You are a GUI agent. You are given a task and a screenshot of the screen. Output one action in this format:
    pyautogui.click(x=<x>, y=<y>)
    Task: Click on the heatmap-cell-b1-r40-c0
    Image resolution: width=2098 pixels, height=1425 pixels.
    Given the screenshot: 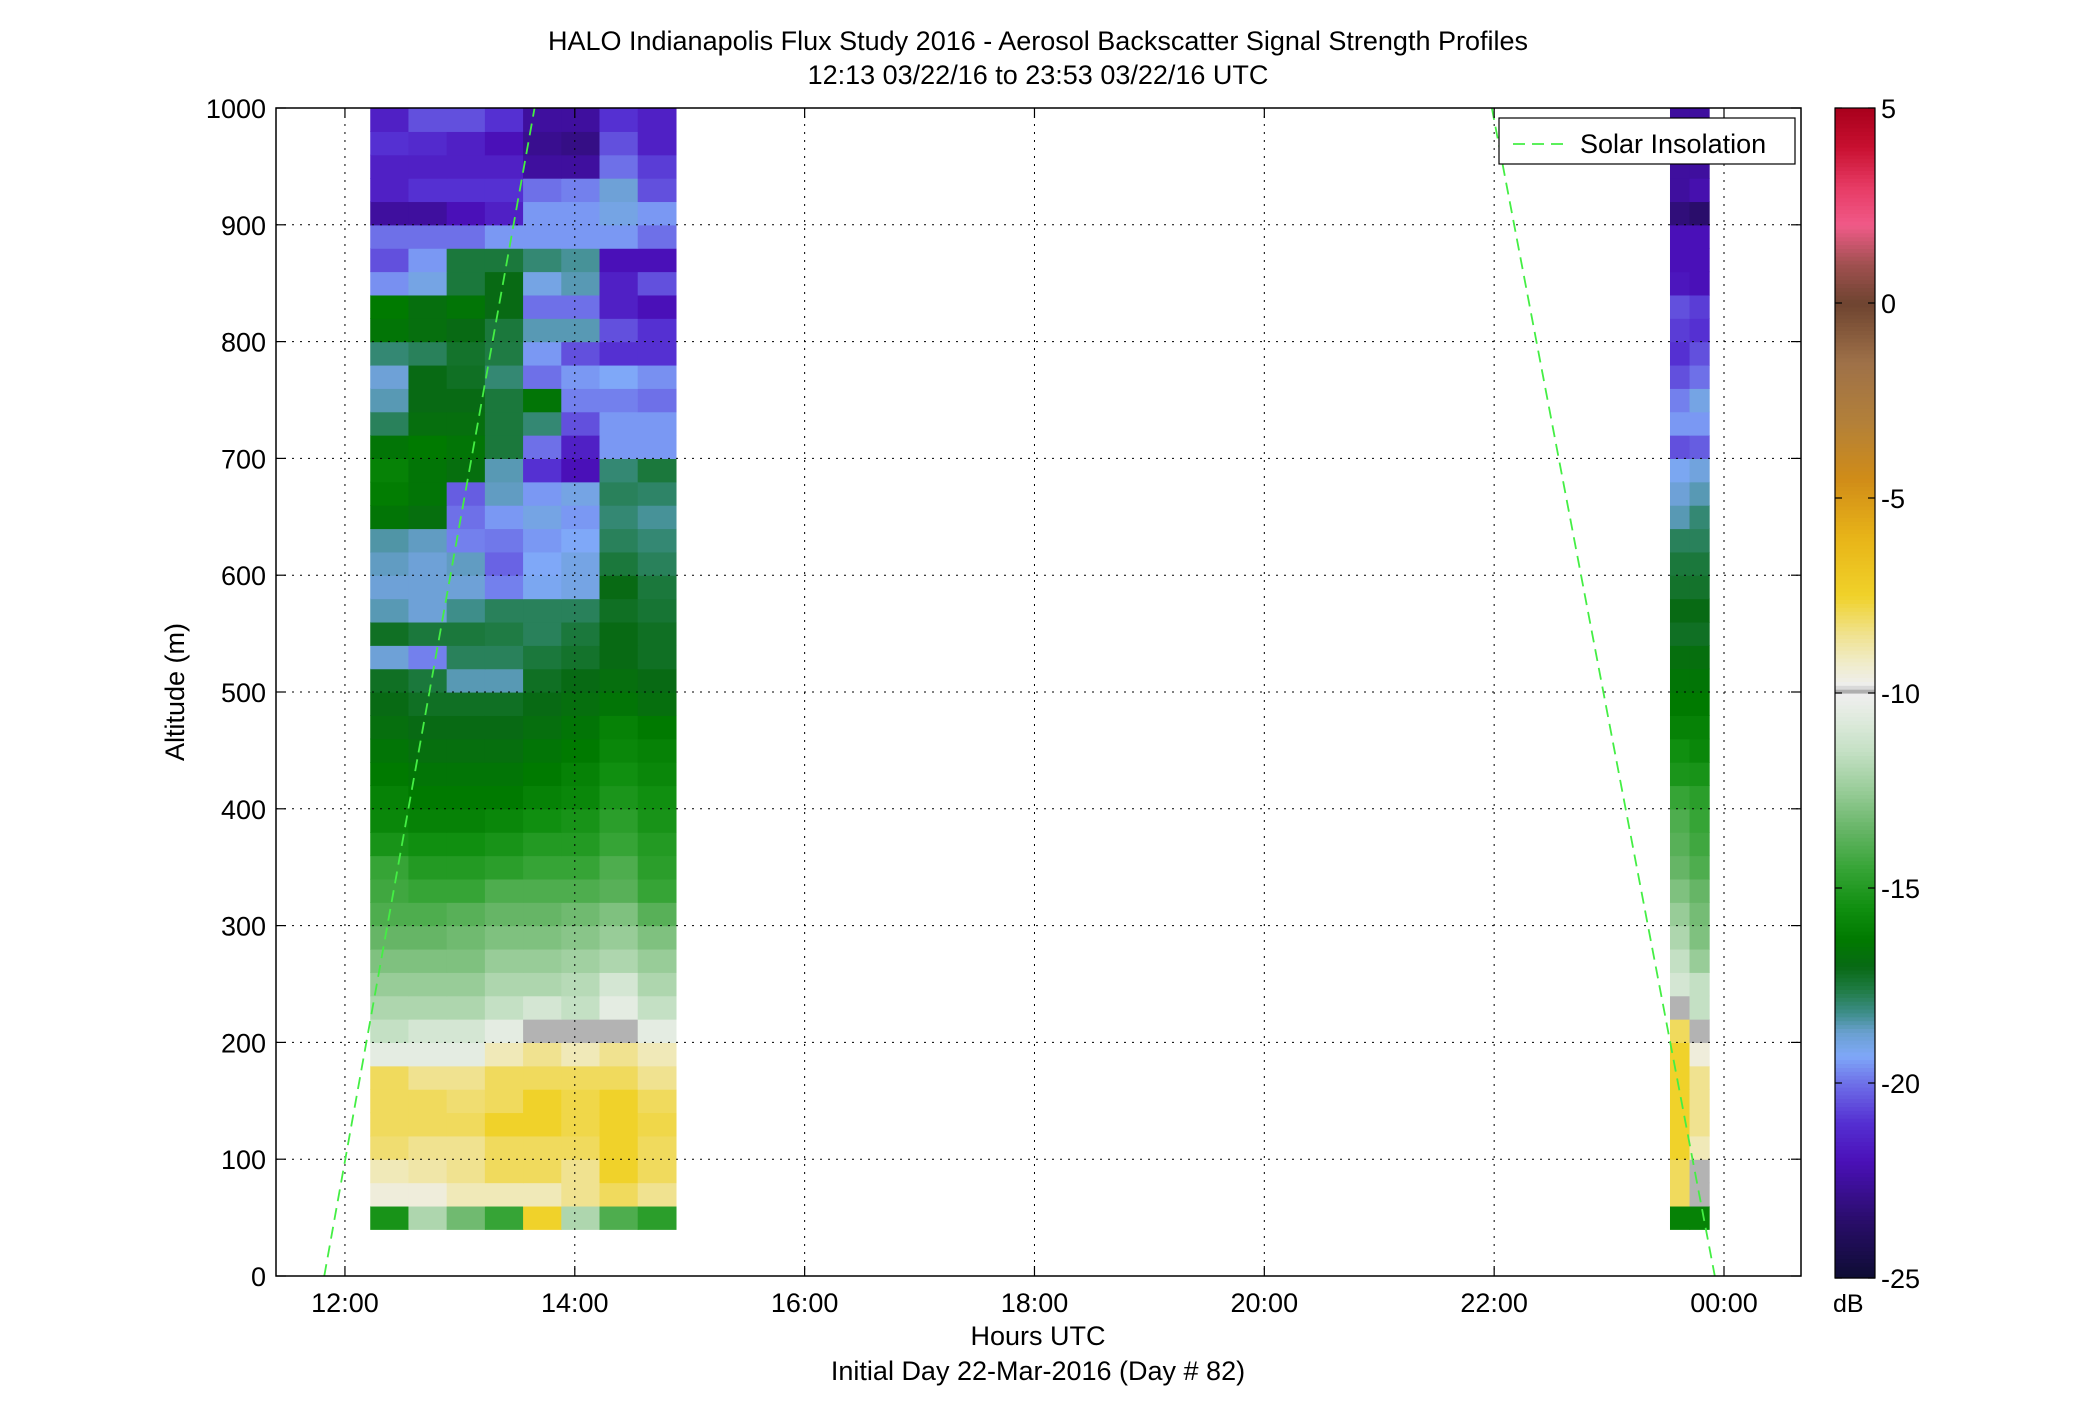 What is the action you would take?
    pyautogui.click(x=1680, y=283)
    